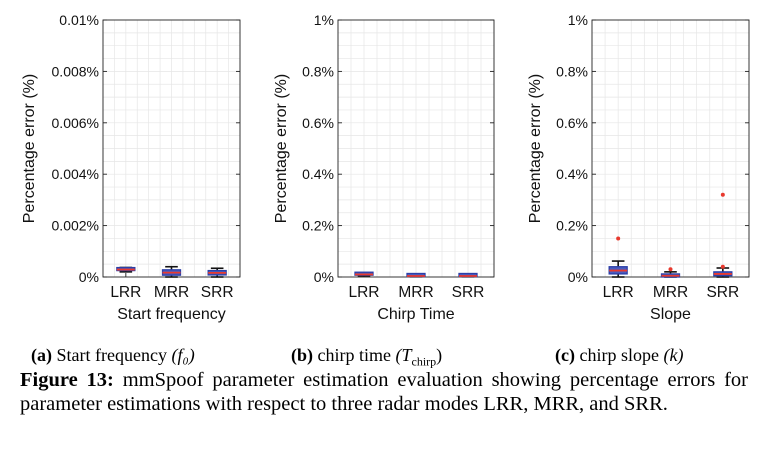 This screenshot has height=459, width=764. What do you see at coordinates (419, 357) in the screenshot?
I see `subcaption-b-symbol: (Tchirp)` at bounding box center [419, 357].